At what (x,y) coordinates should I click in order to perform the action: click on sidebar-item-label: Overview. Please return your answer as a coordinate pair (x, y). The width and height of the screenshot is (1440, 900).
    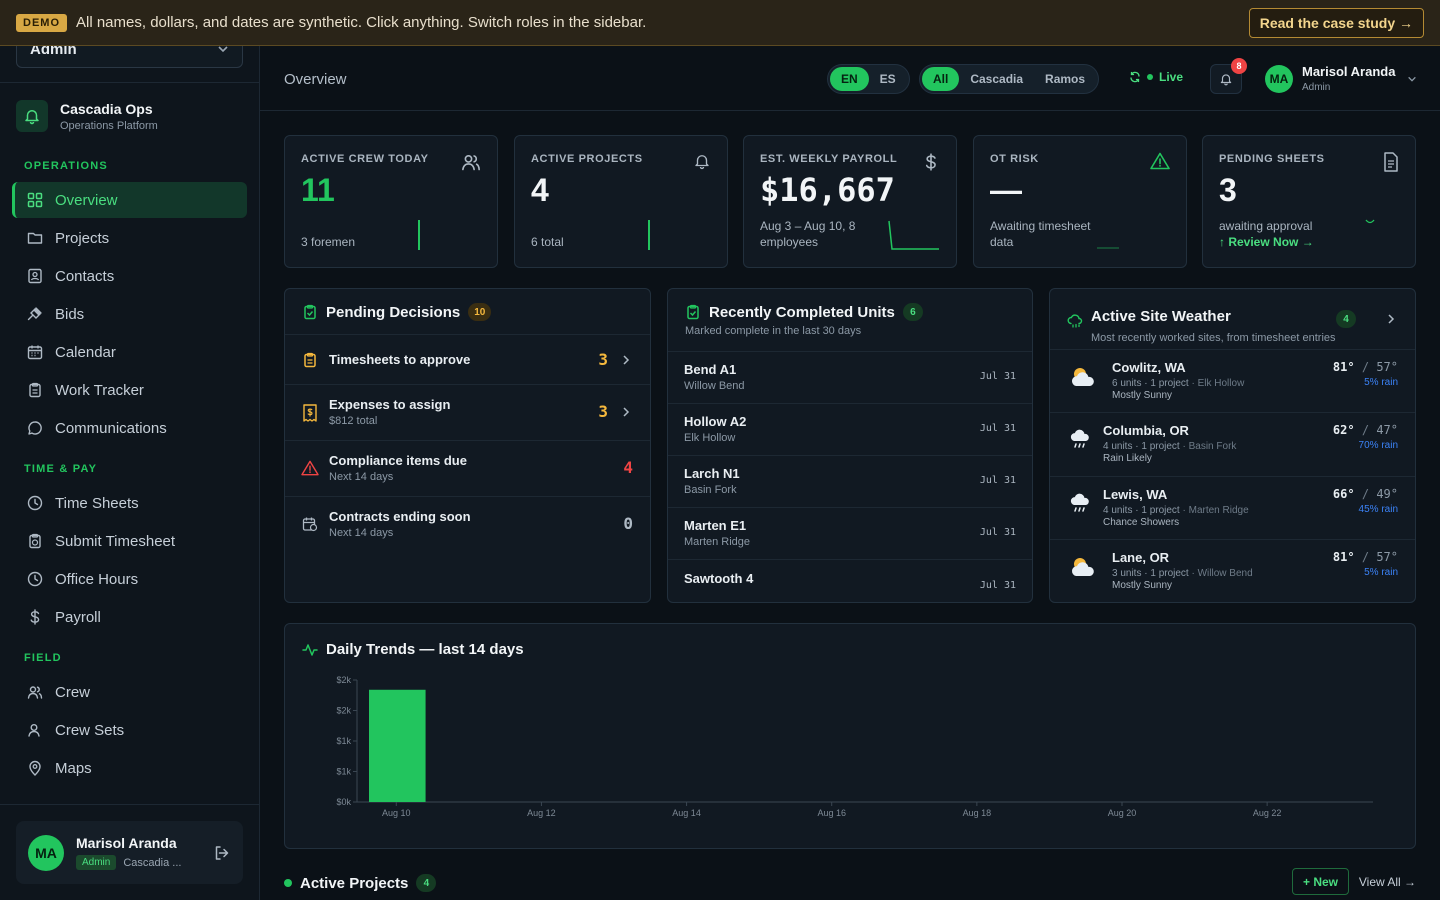
    Looking at the image, I should click on (86, 200).